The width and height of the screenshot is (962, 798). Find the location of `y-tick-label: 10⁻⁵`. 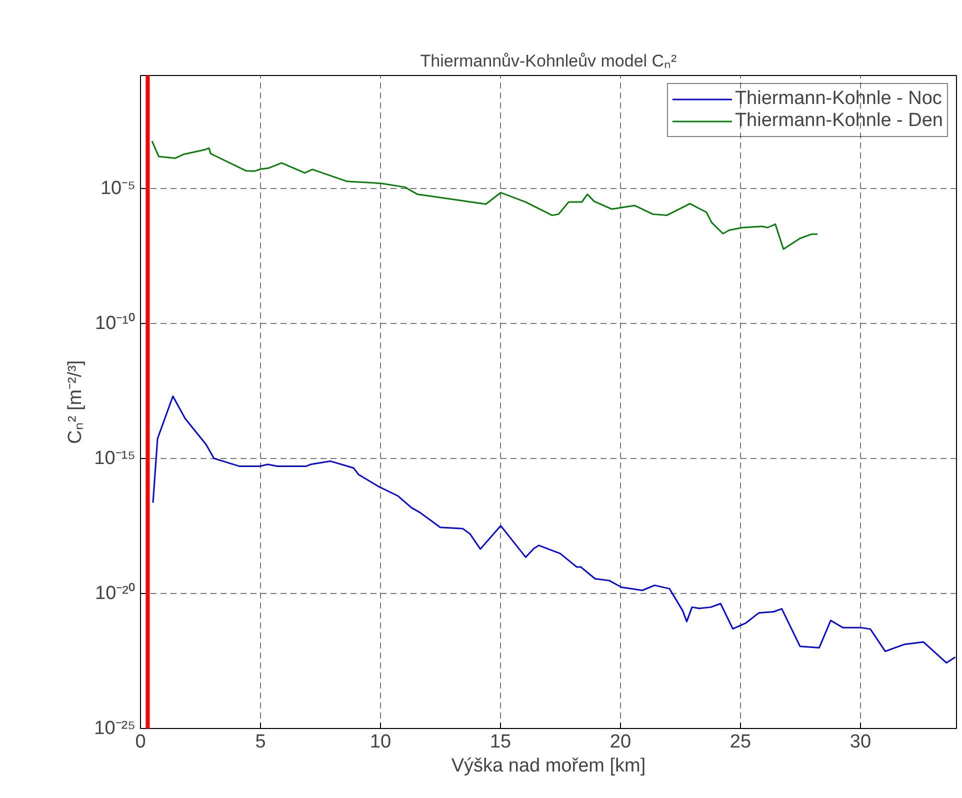

y-tick-label: 10⁻⁵ is located at coordinates (118, 188).